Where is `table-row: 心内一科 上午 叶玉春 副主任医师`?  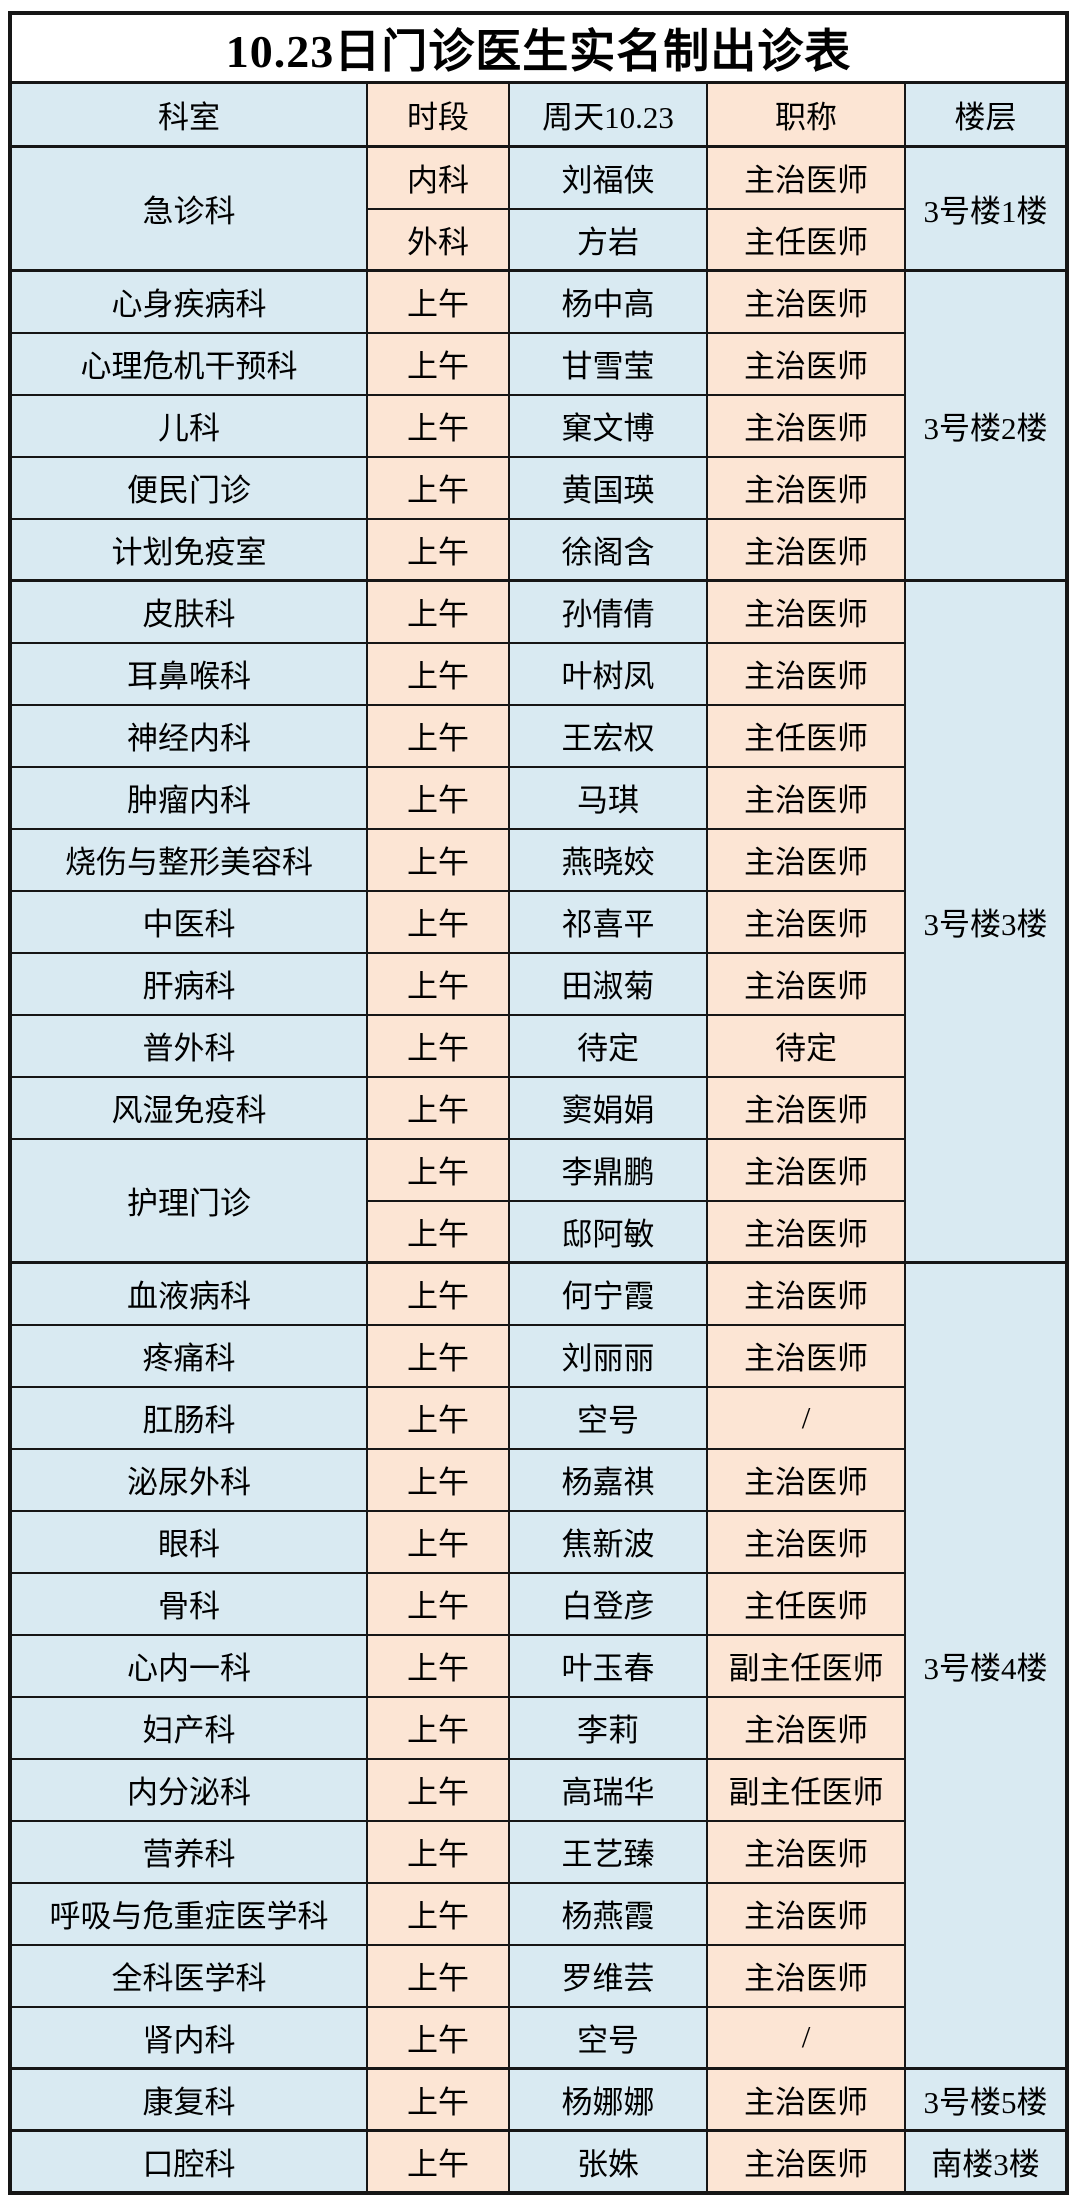
table-row: 心内一科 上午 叶玉春 副主任医师 is located at coordinates (538, 1665).